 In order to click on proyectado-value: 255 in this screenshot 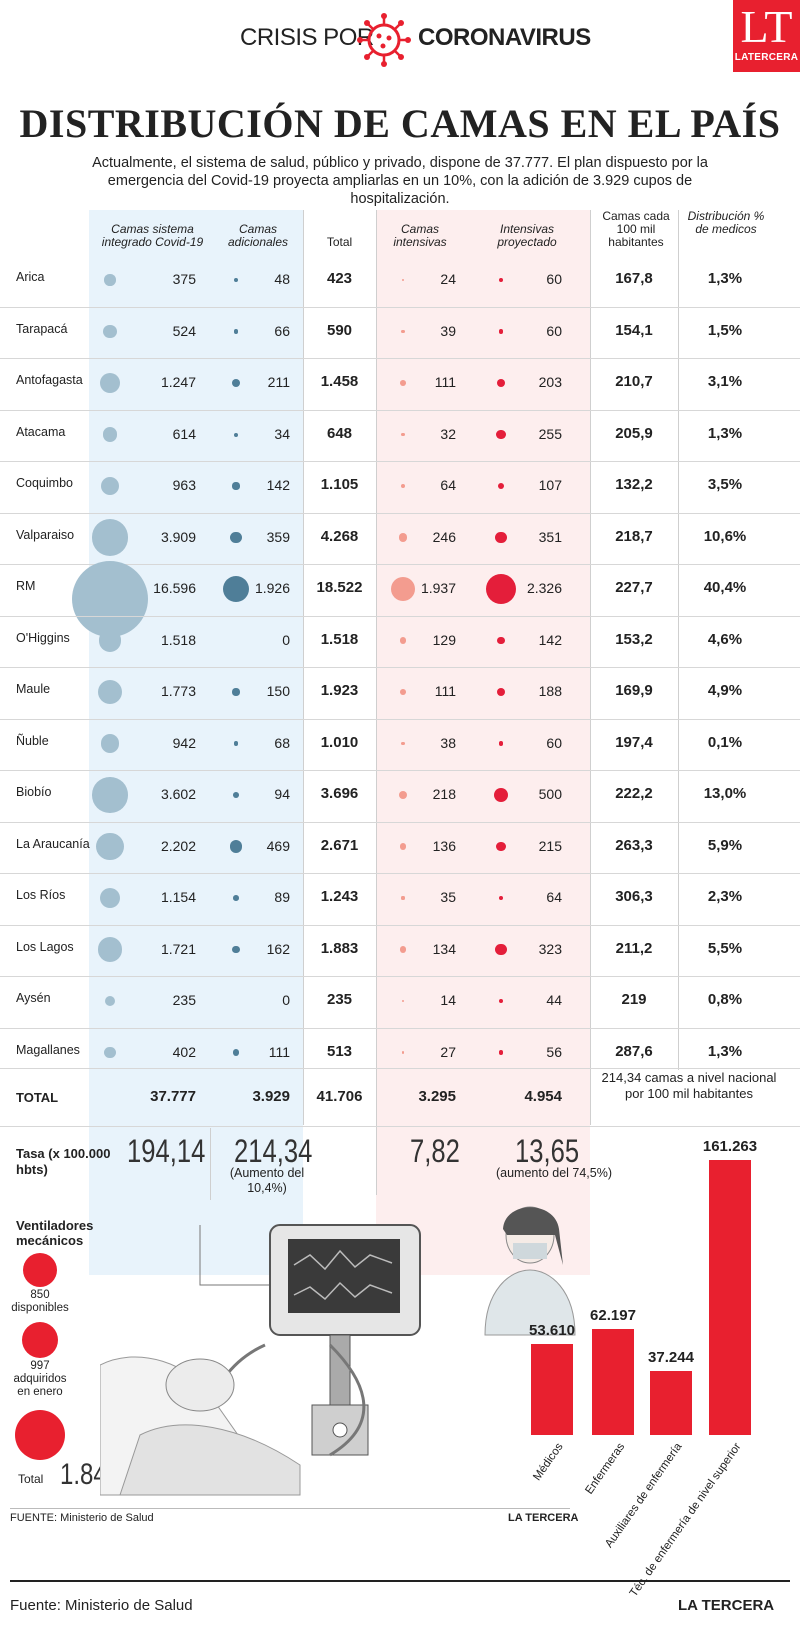, I will do `click(550, 433)`.